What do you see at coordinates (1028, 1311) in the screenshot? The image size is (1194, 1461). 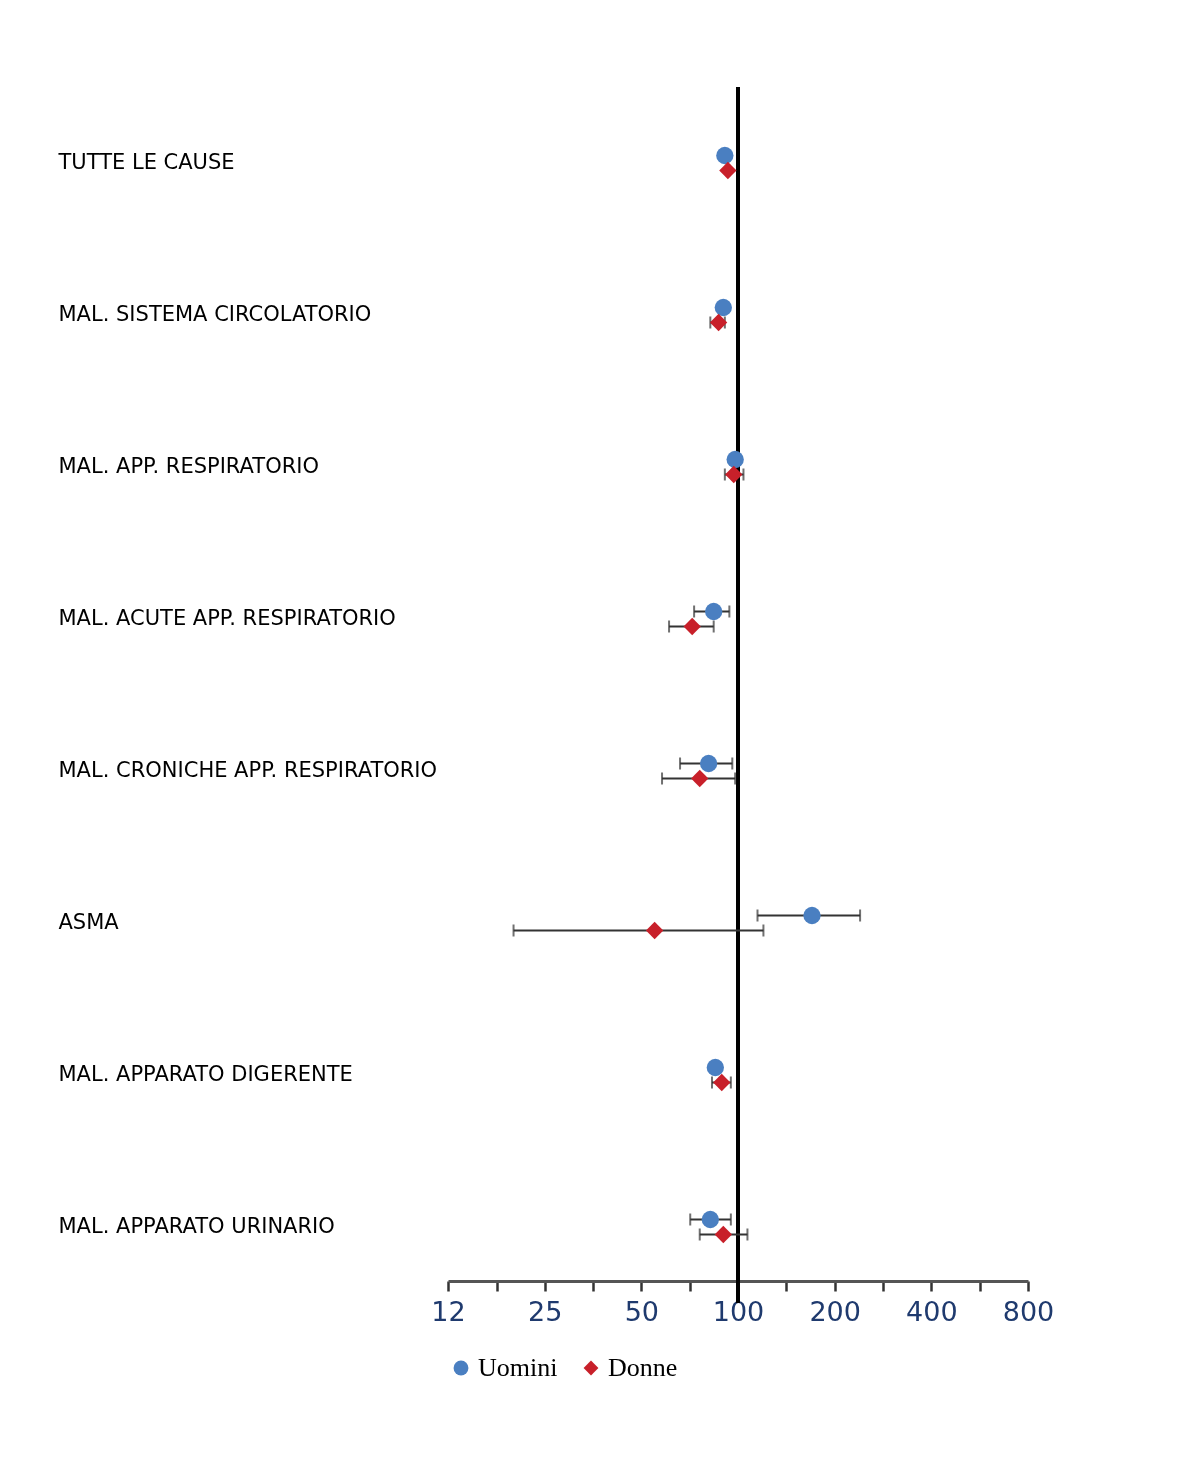 I see `x-tick-label: 800` at bounding box center [1028, 1311].